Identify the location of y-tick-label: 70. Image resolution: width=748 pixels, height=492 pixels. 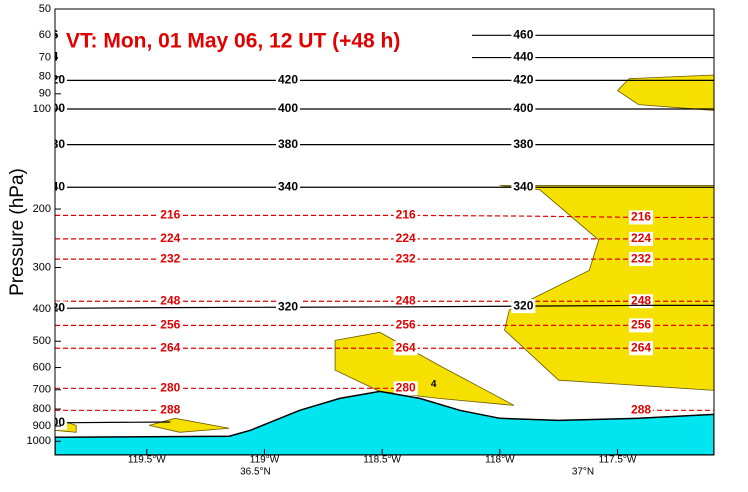
(45, 57).